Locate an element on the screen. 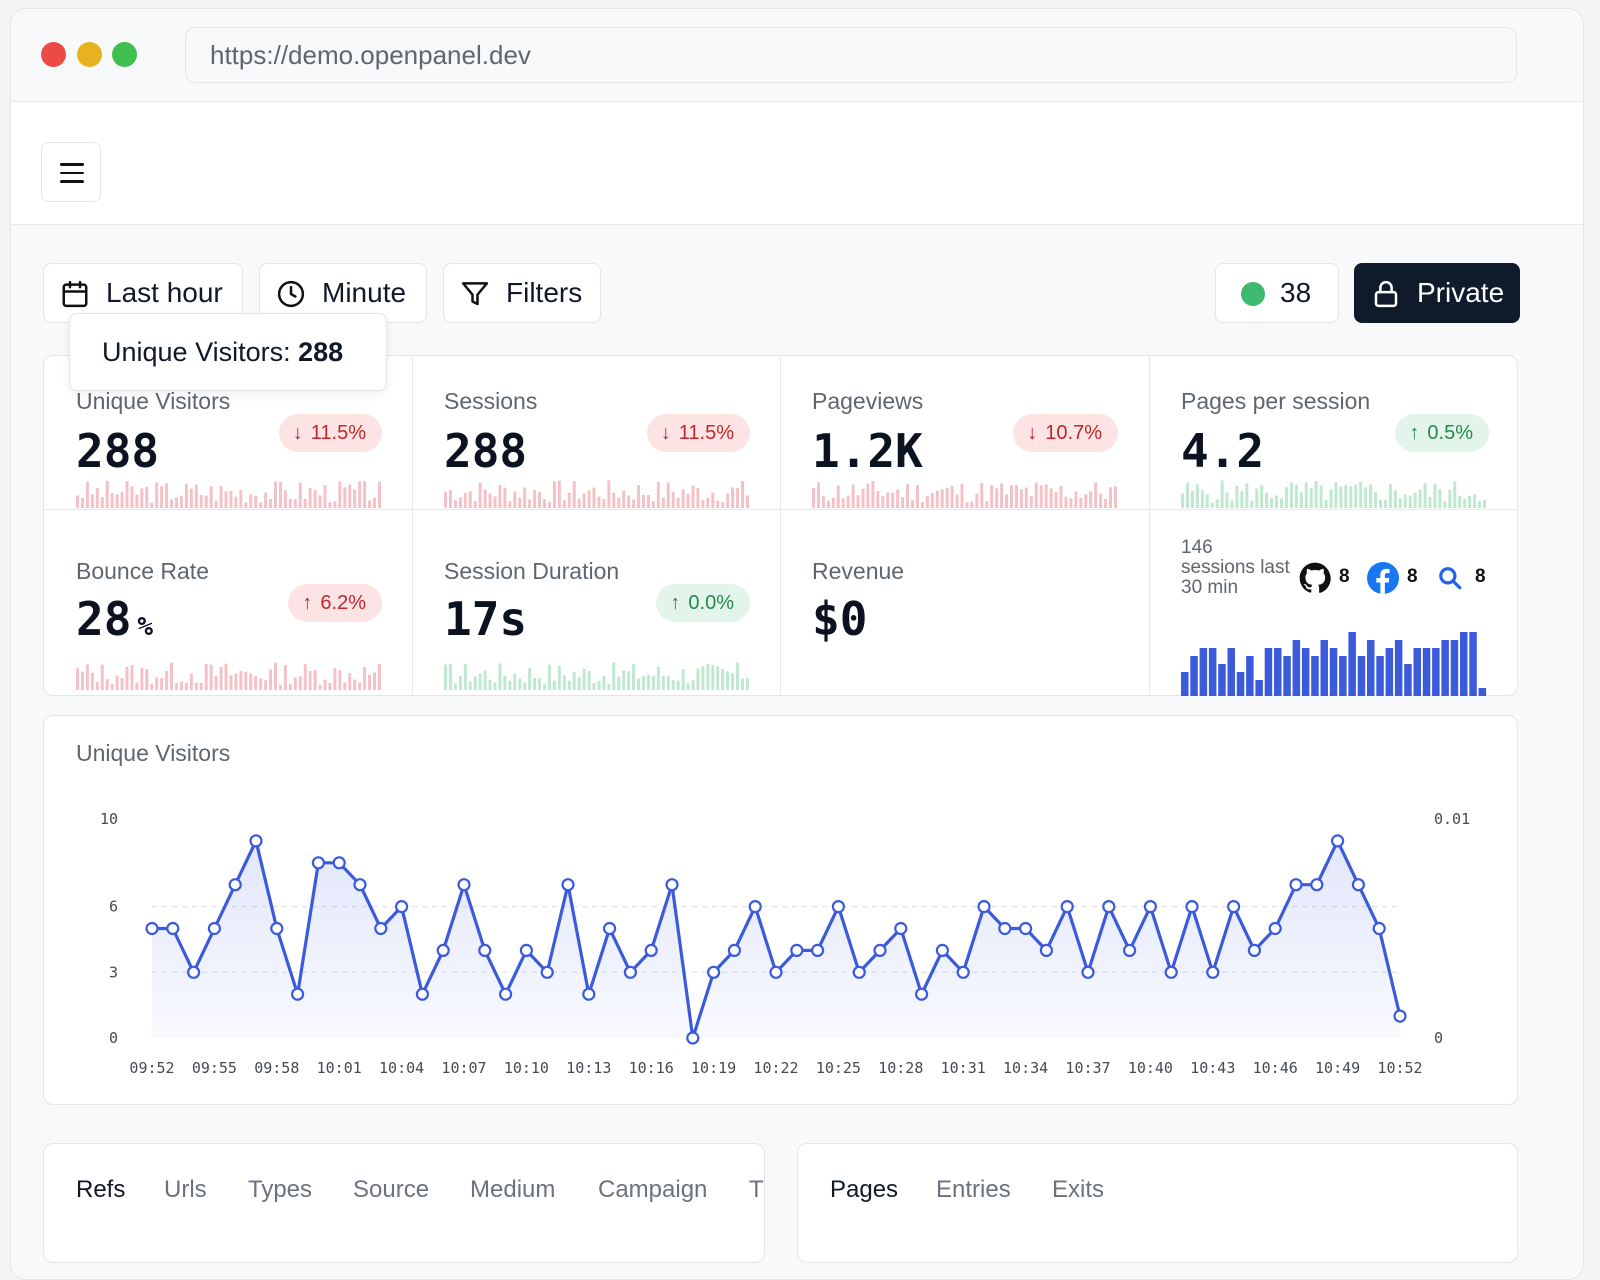  x-tick-label: 10:34 is located at coordinates (1025, 1068).